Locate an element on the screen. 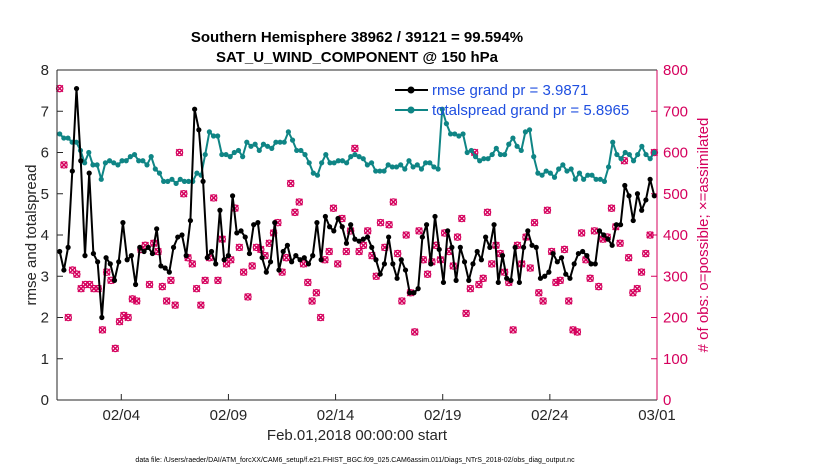 Image resolution: width=830 pixels, height=470 pixels. y-tick-label-right: 800 is located at coordinates (675, 70).